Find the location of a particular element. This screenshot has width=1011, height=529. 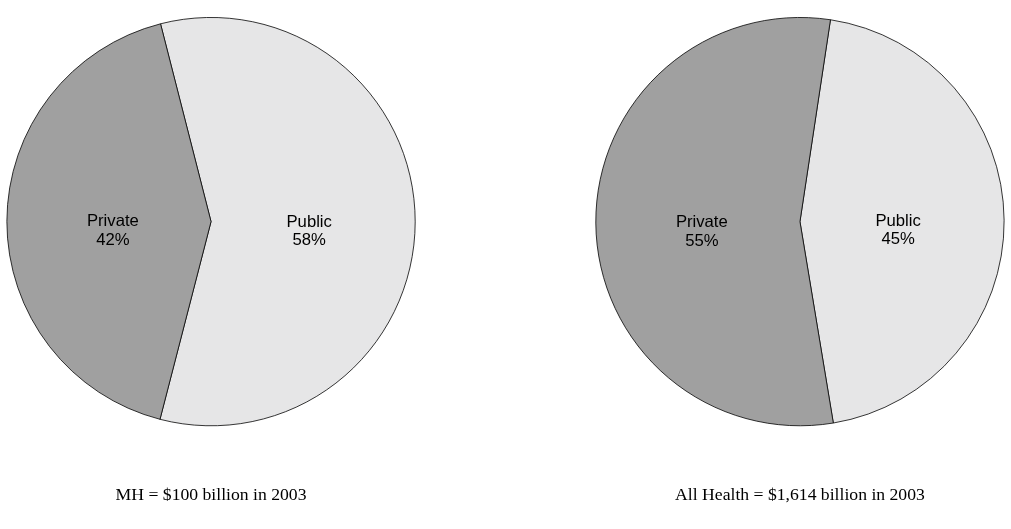

text: MH = $100 billion in 2003 is located at coordinates (211, 494).